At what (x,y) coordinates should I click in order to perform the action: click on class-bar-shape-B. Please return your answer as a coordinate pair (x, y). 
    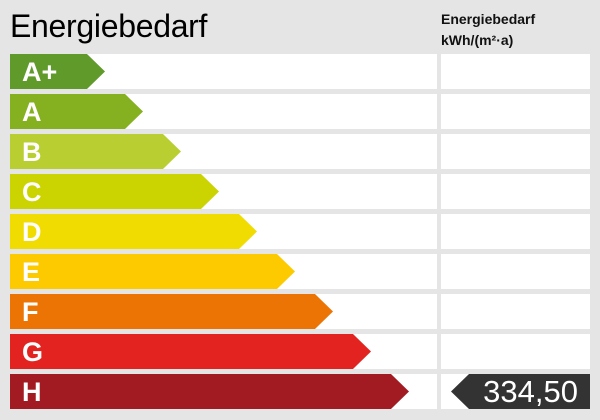
    Looking at the image, I should click on (95, 151).